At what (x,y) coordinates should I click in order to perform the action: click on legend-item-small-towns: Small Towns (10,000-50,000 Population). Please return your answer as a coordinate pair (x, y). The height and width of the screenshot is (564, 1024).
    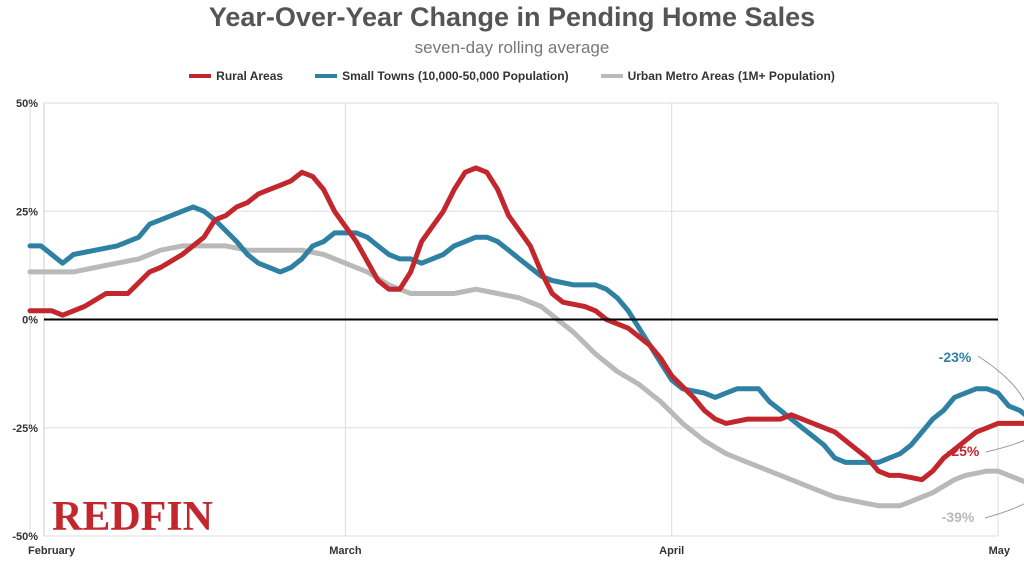
    Looking at the image, I should click on (442, 76).